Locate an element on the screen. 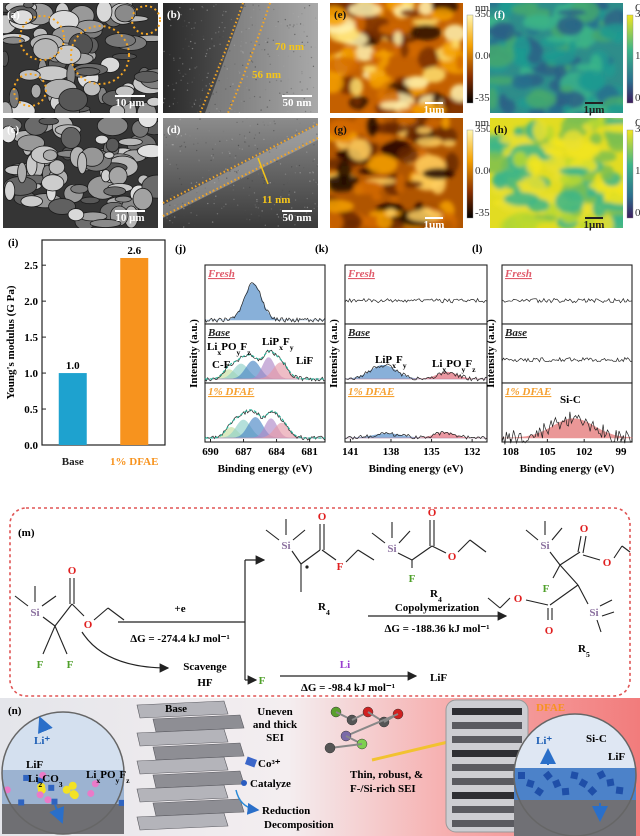 The image size is (640, 836). scale-bar-label: 1μm is located at coordinates (434, 110).